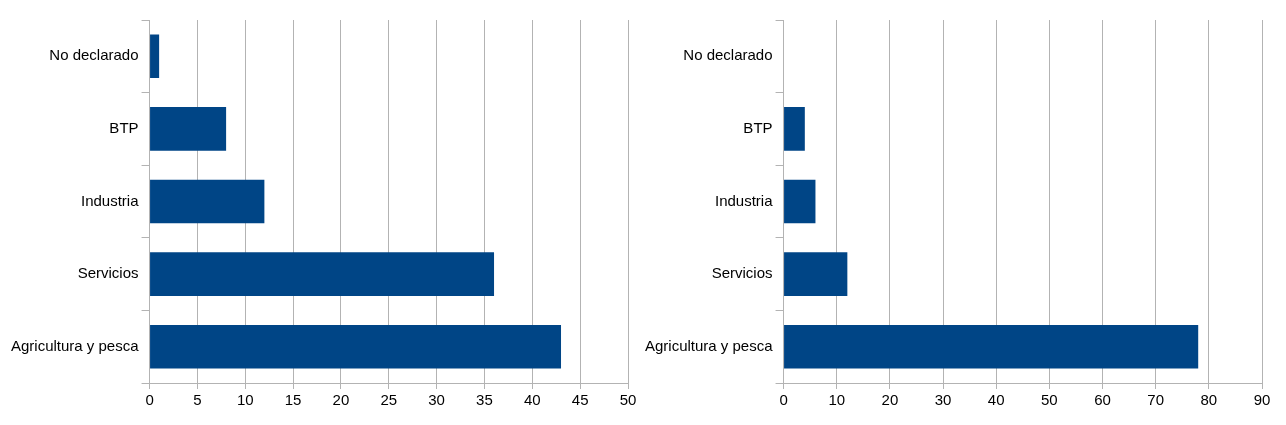 The height and width of the screenshot is (425, 1286). I want to click on x-tick-label: 80, so click(1209, 400).